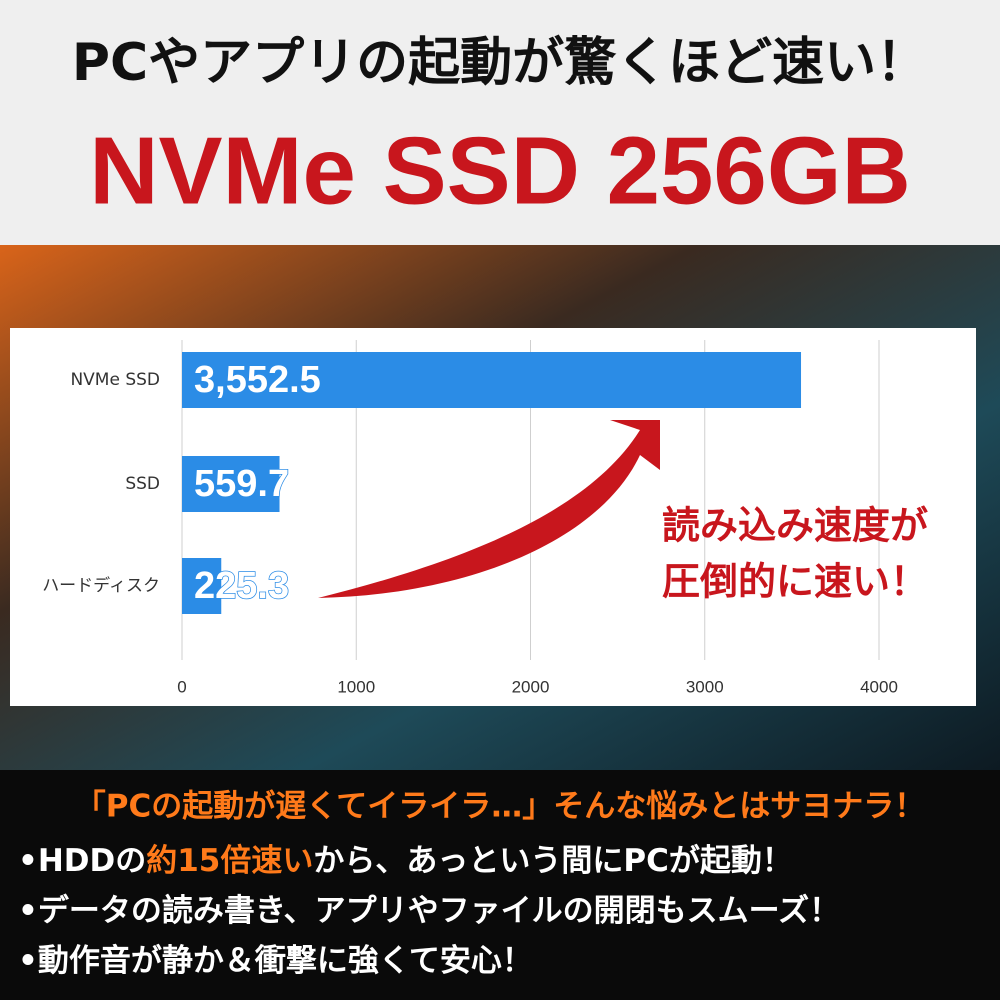 This screenshot has width=1000, height=1000. I want to click on x-tick-label: 4000, so click(879, 686).